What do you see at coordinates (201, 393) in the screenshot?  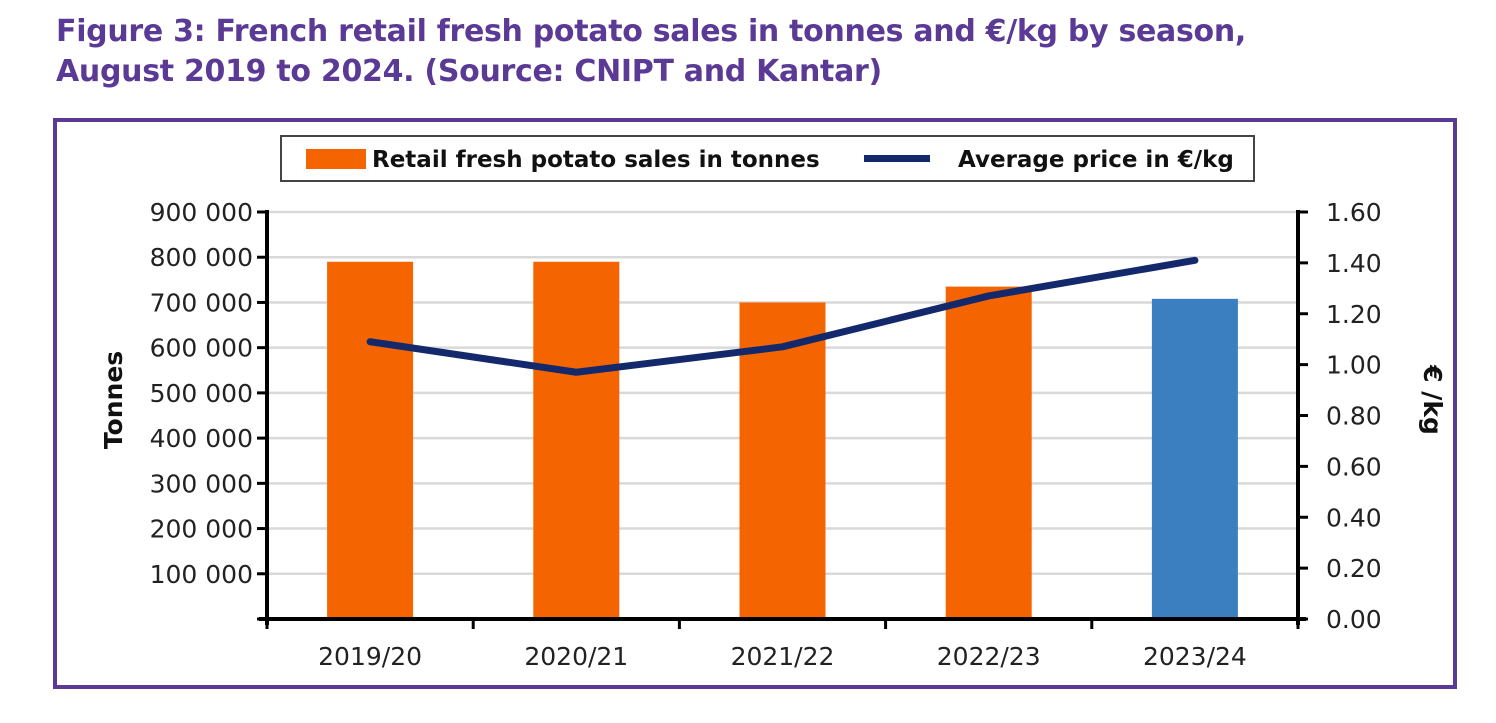 I see `left-tick-label: 500 000` at bounding box center [201, 393].